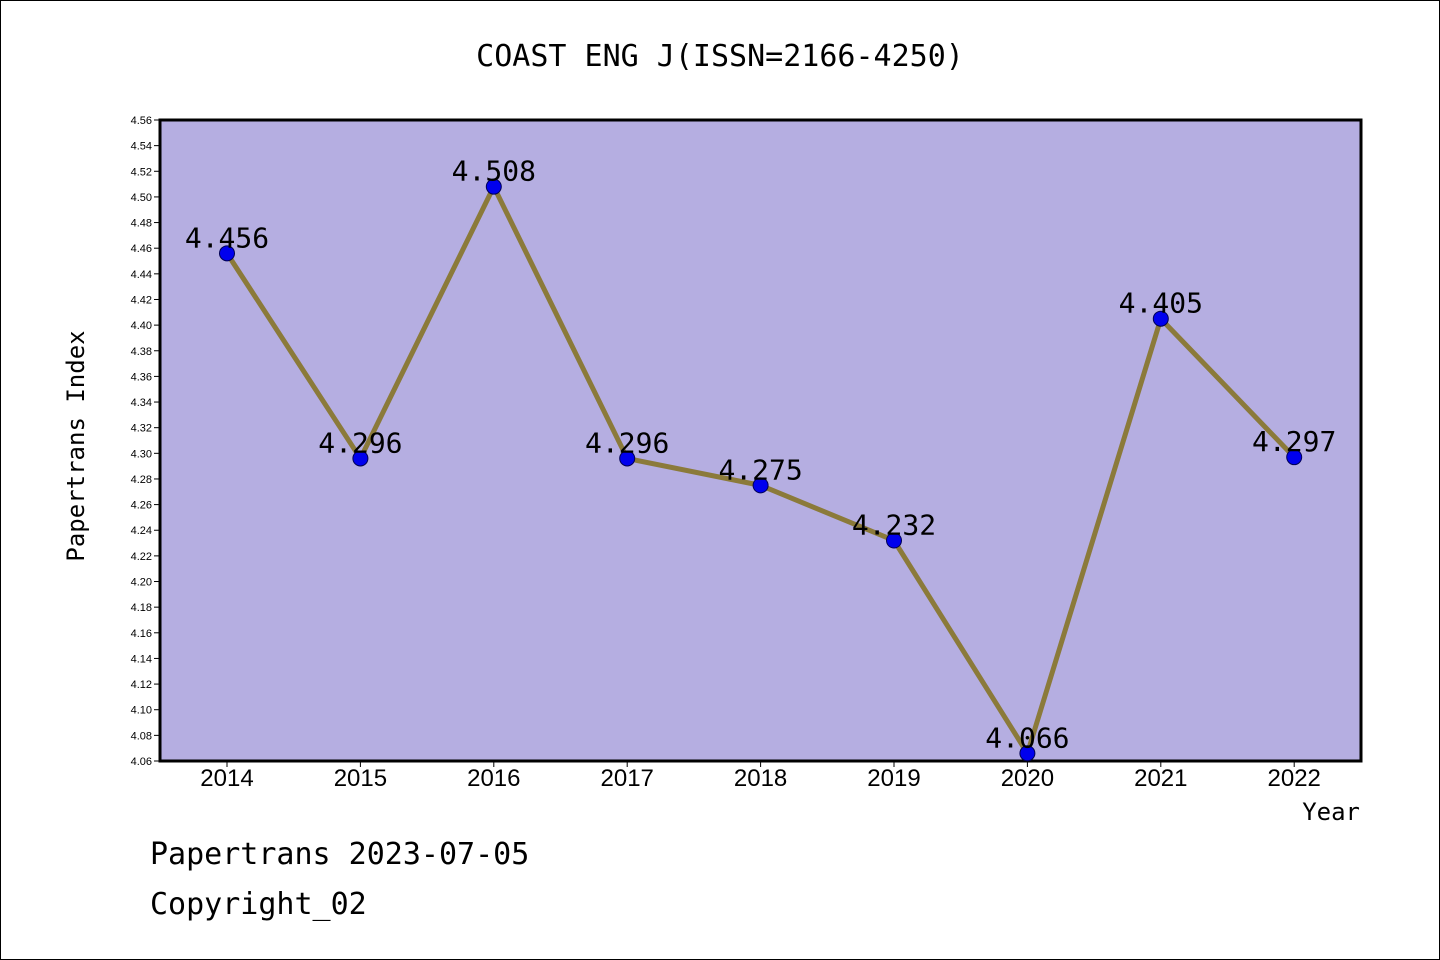  I want to click on x-tick-label: 2016, so click(493, 778).